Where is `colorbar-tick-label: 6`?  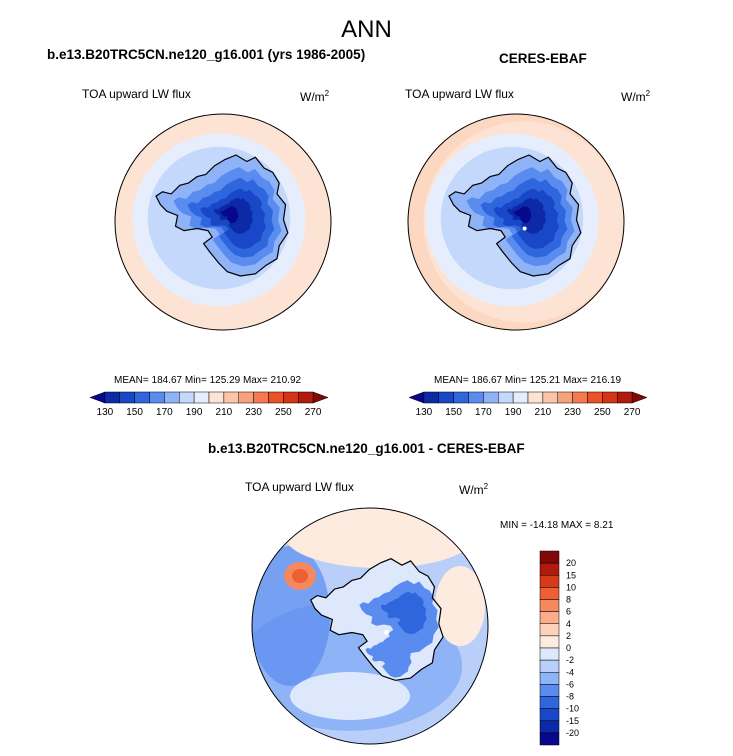 colorbar-tick-label: 6 is located at coordinates (568, 612).